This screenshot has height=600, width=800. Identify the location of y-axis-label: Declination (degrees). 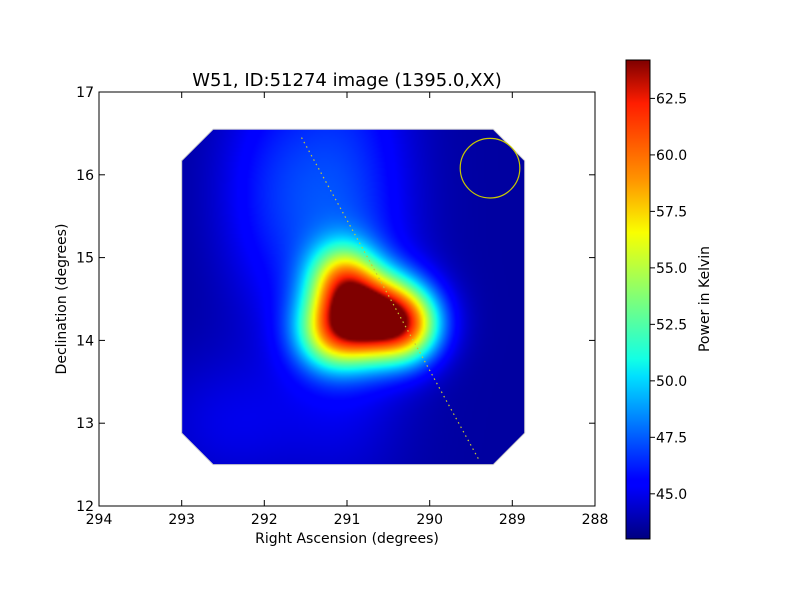
(62, 299).